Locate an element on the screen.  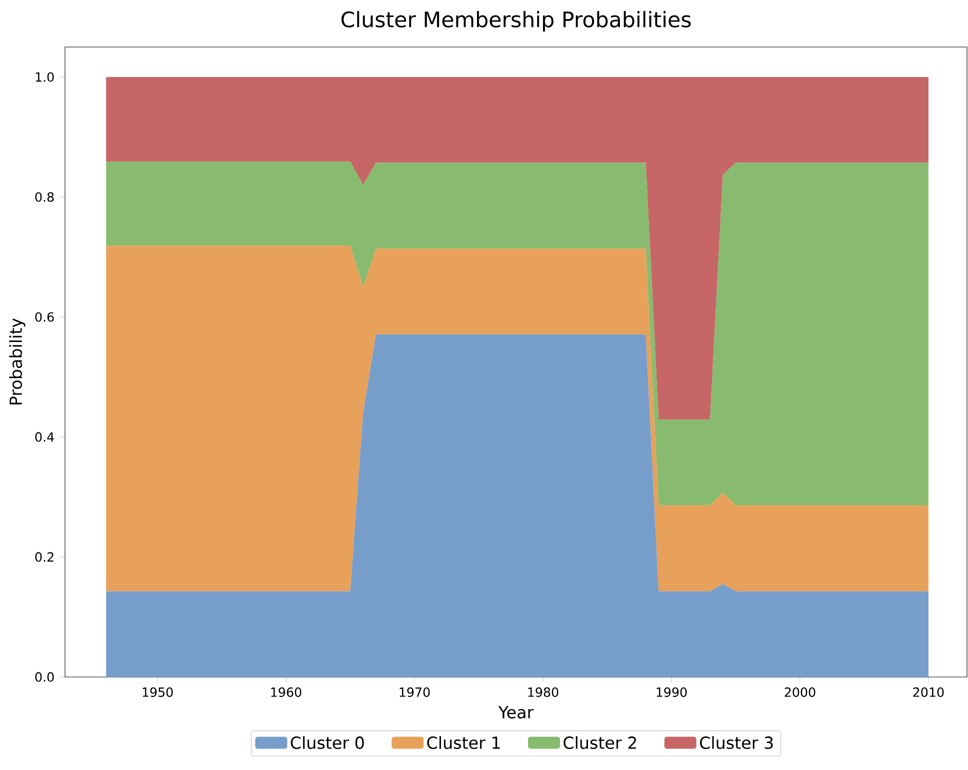
y-tick-label: 0.8 is located at coordinates (44, 197).